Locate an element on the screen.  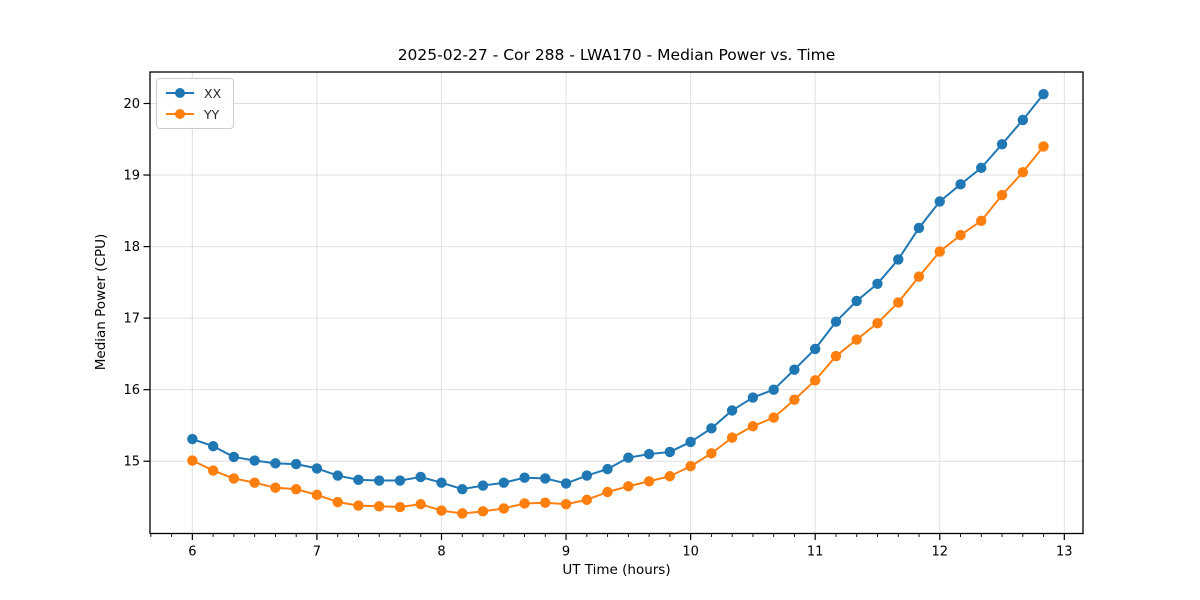
y-tick-label: 20 is located at coordinates (131, 104).